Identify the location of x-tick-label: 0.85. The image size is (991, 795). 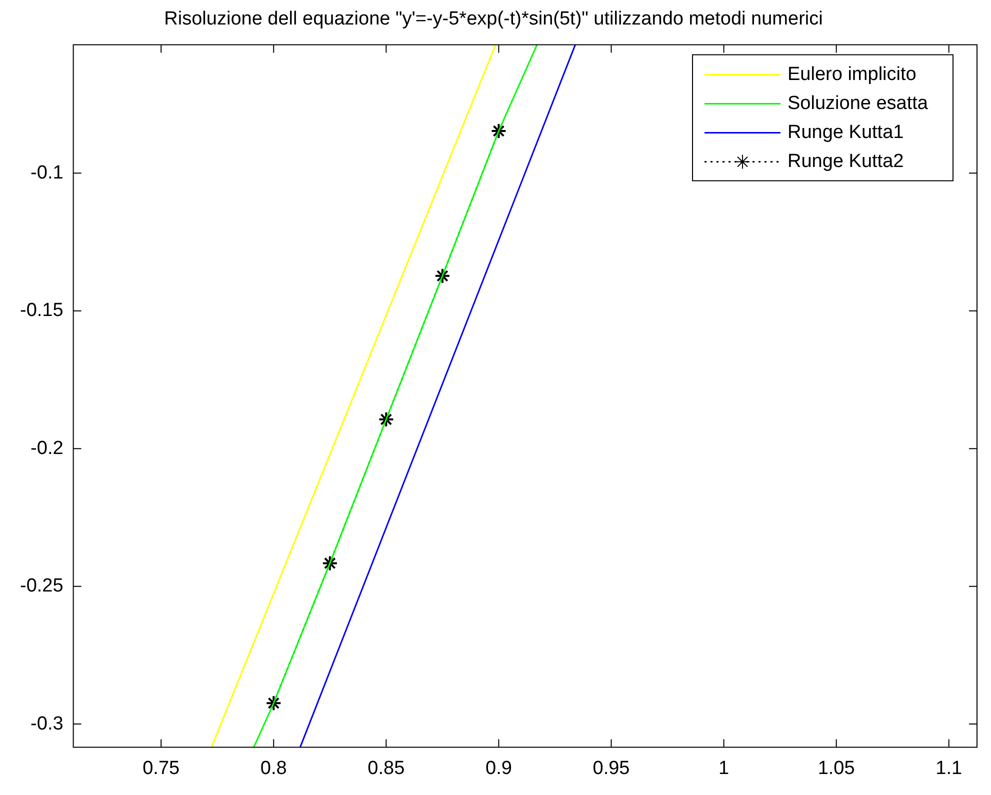
(386, 768).